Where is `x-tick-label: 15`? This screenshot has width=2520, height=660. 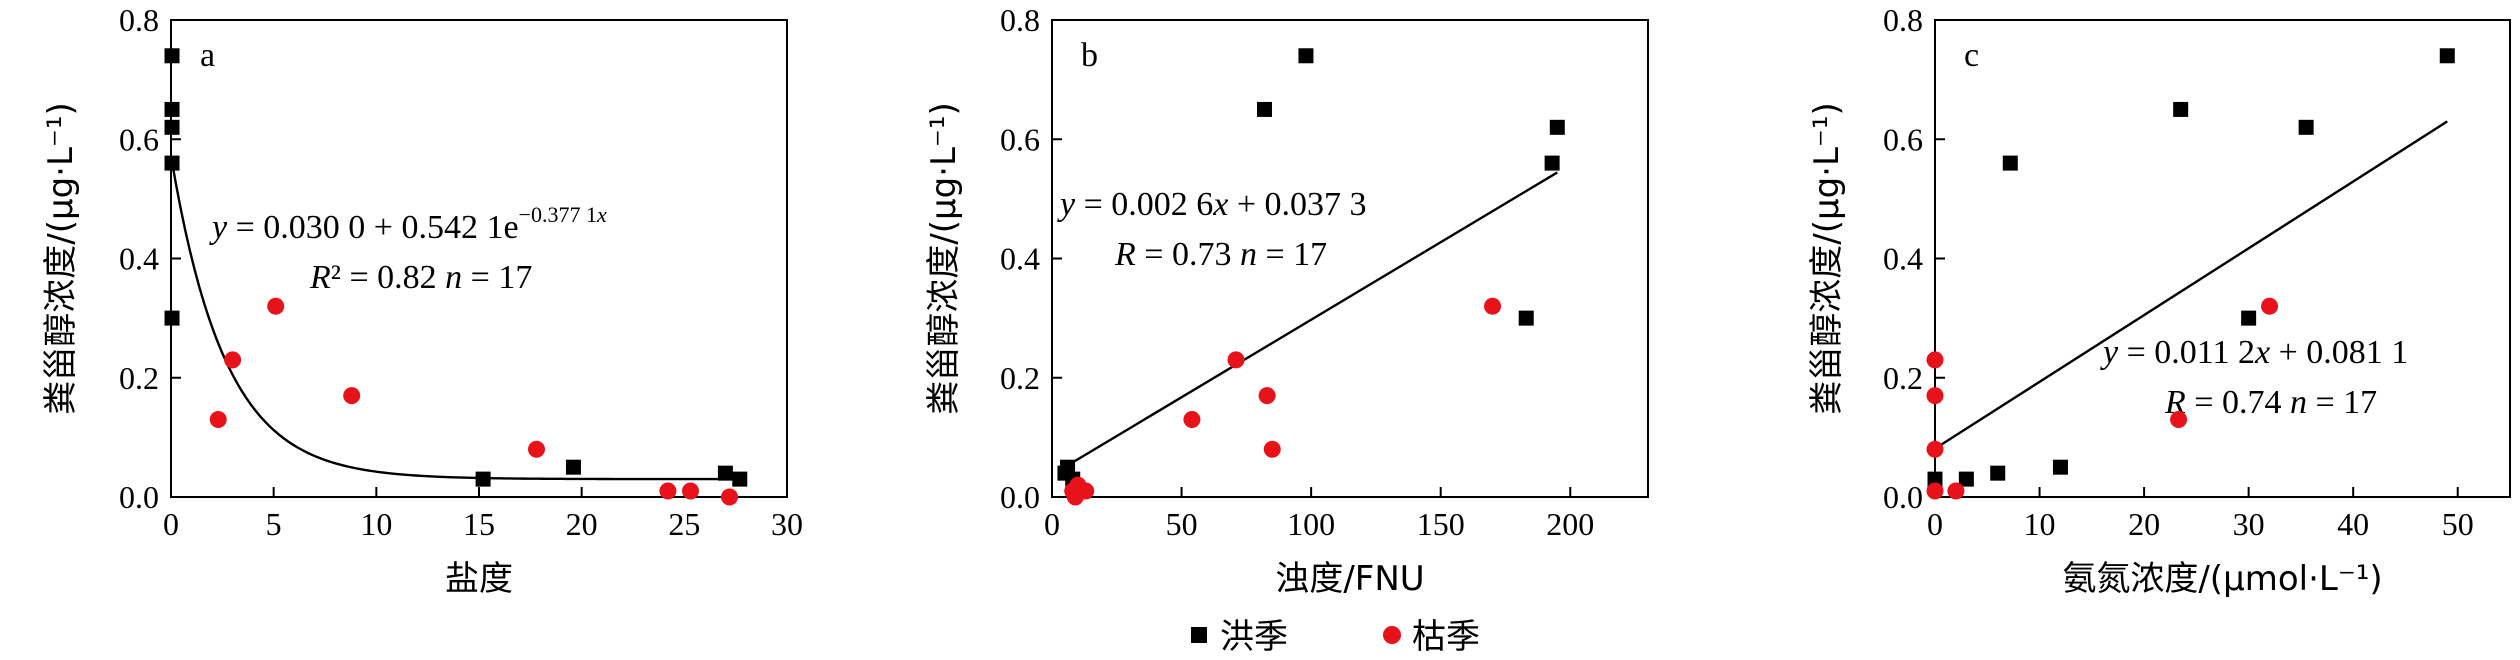 x-tick-label: 15 is located at coordinates (479, 524).